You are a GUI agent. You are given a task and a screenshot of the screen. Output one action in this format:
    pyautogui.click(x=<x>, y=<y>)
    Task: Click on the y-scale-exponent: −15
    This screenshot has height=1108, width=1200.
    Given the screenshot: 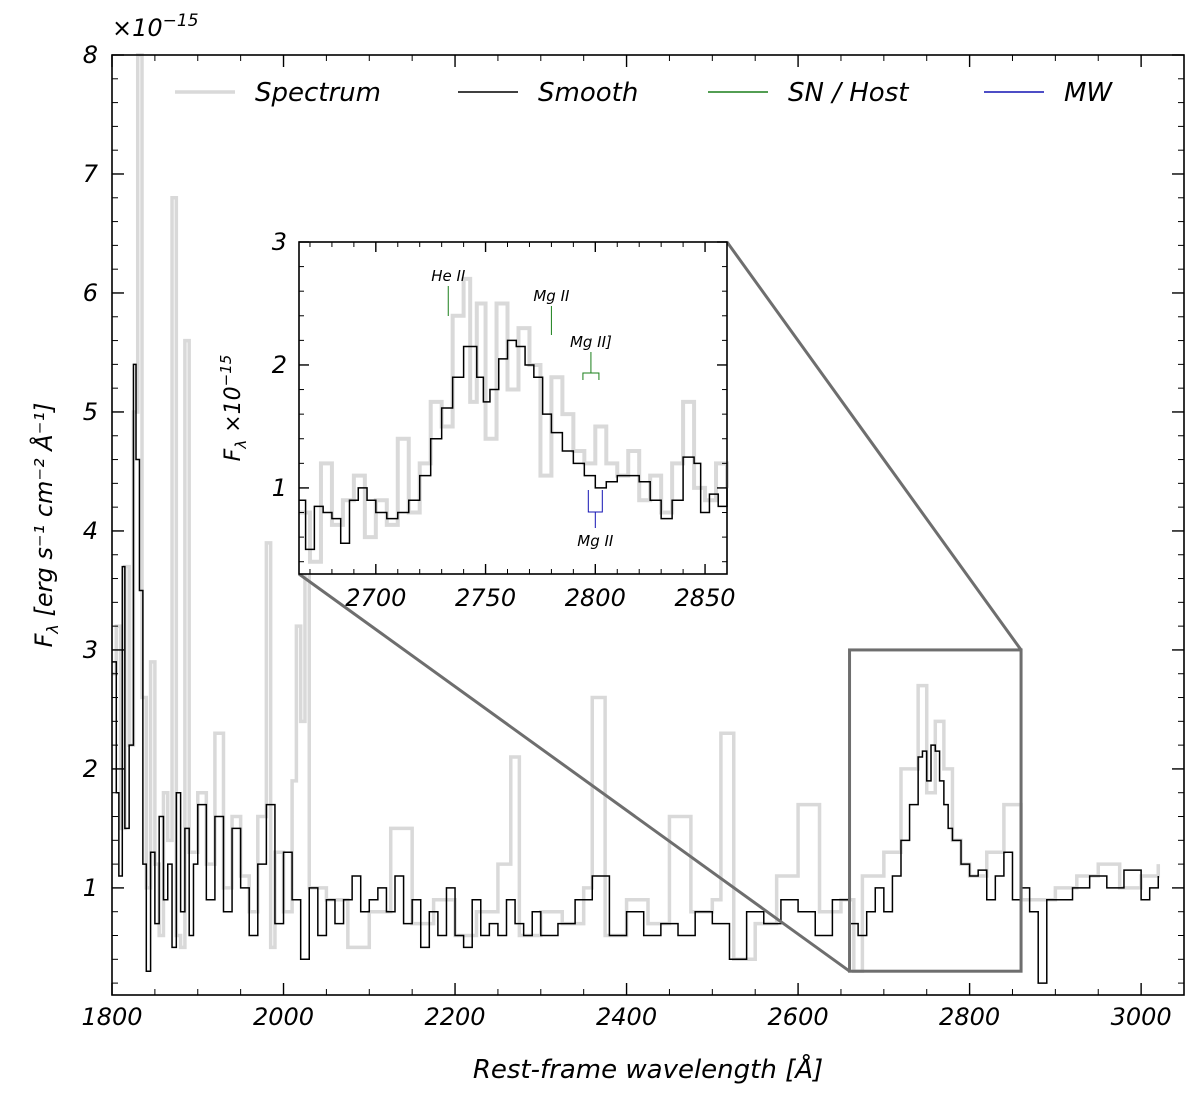 What is the action you would take?
    pyautogui.click(x=181, y=21)
    